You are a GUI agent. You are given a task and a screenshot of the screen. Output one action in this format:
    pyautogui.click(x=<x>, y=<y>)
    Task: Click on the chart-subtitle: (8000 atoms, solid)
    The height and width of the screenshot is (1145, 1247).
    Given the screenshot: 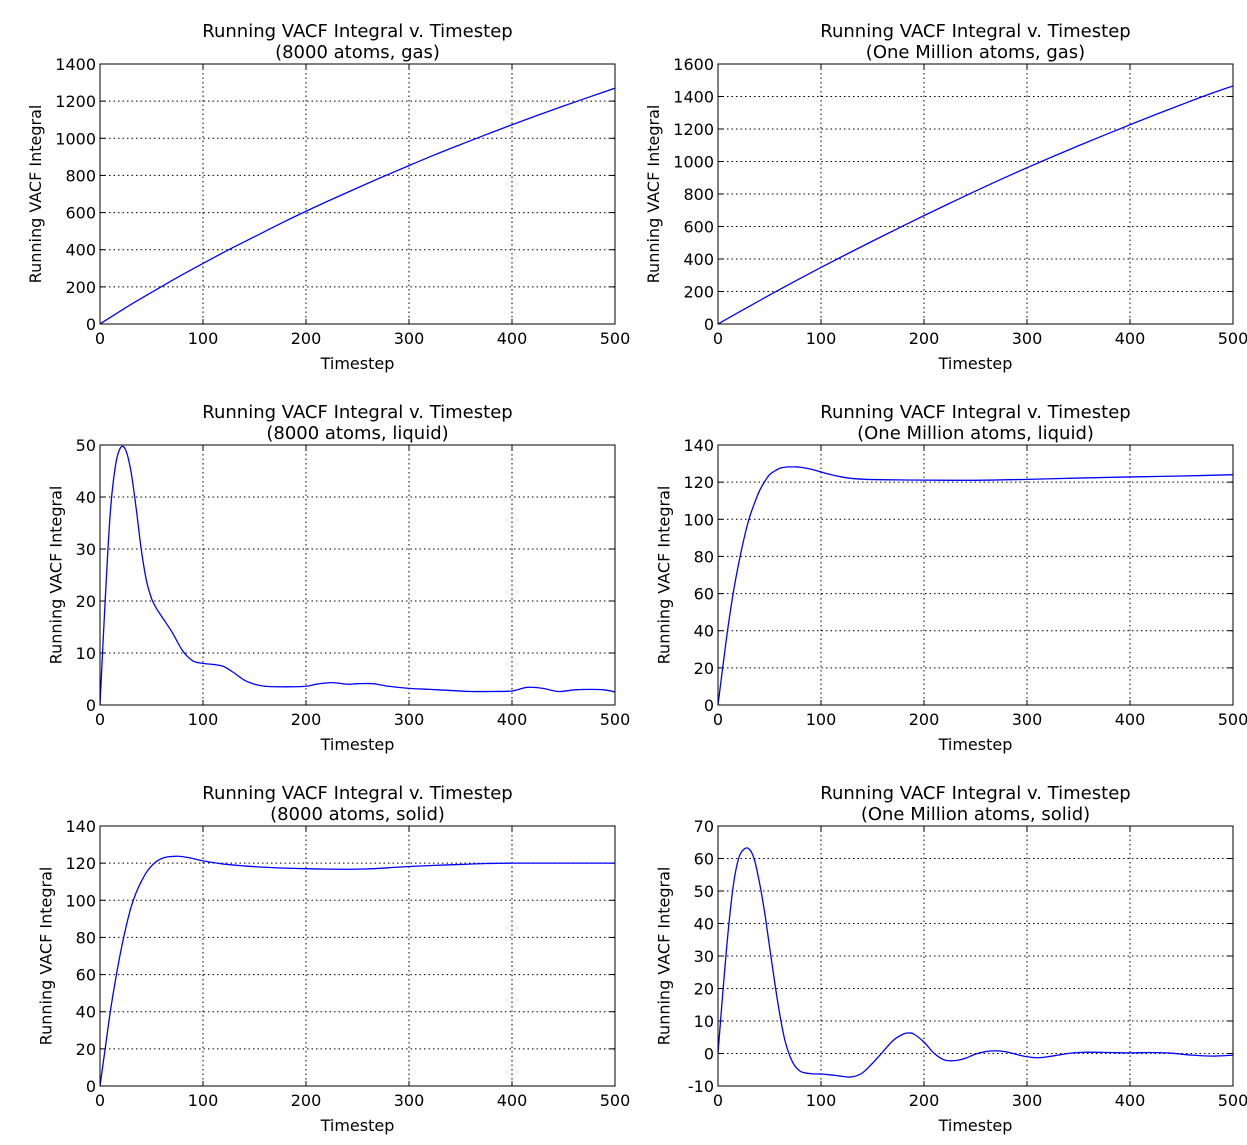 What is the action you would take?
    pyautogui.click(x=357, y=814)
    